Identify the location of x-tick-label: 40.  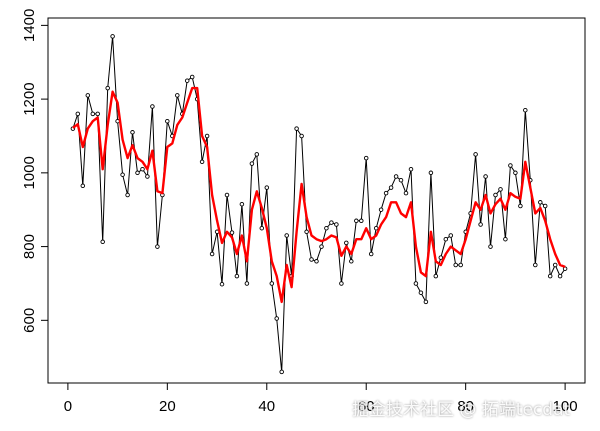
(266, 406).